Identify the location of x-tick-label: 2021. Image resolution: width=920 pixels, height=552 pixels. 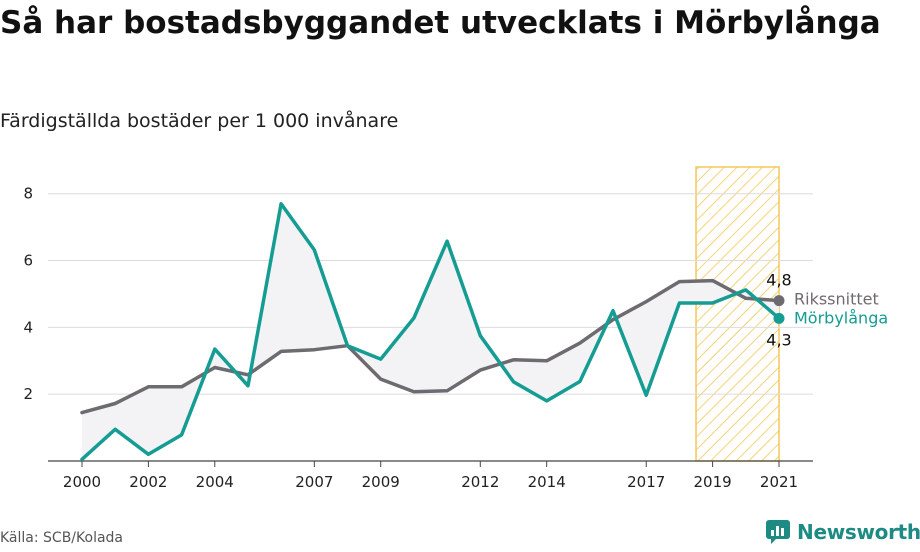
(779, 482).